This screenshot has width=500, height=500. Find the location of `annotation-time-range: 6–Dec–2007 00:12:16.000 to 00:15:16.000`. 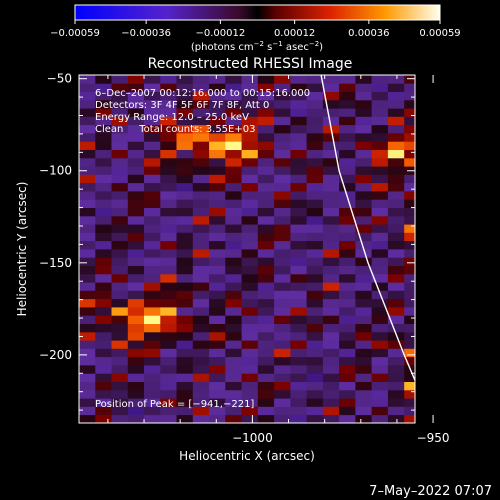

annotation-time-range: 6–Dec–2007 00:12:16.000 to 00:15:16.000 is located at coordinates (202, 93).